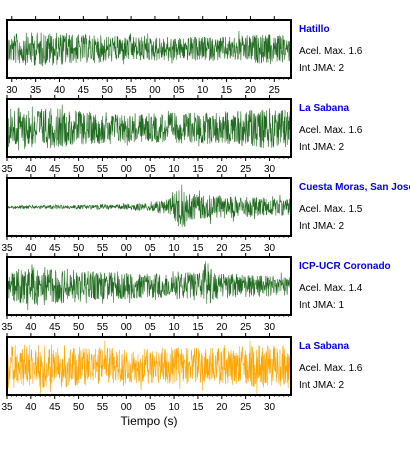 This screenshot has width=410, height=460. Describe the element at coordinates (322, 305) in the screenshot. I see `jma-intensity-label: Int JMA: 1` at that location.